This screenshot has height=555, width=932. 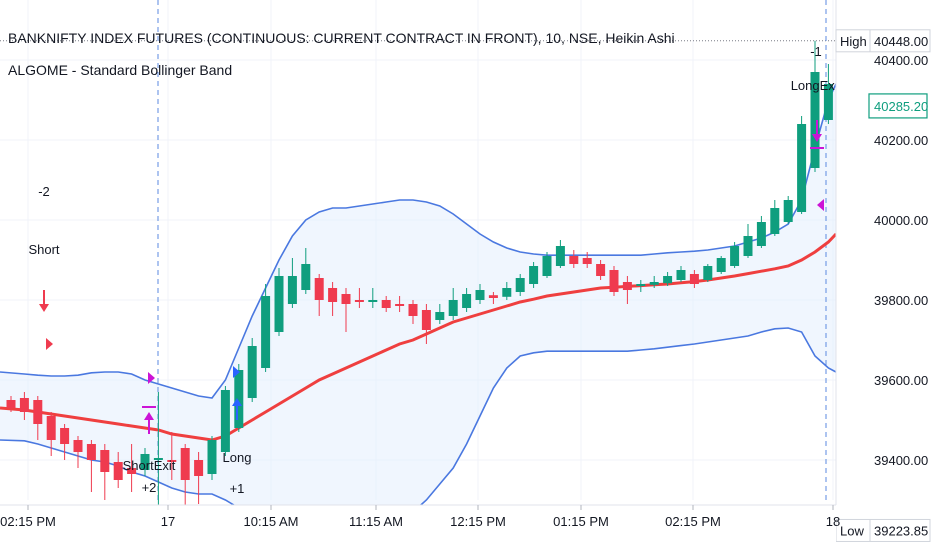 What do you see at coordinates (237, 409) in the screenshot?
I see `long-signal-arrow-icon` at bounding box center [237, 409].